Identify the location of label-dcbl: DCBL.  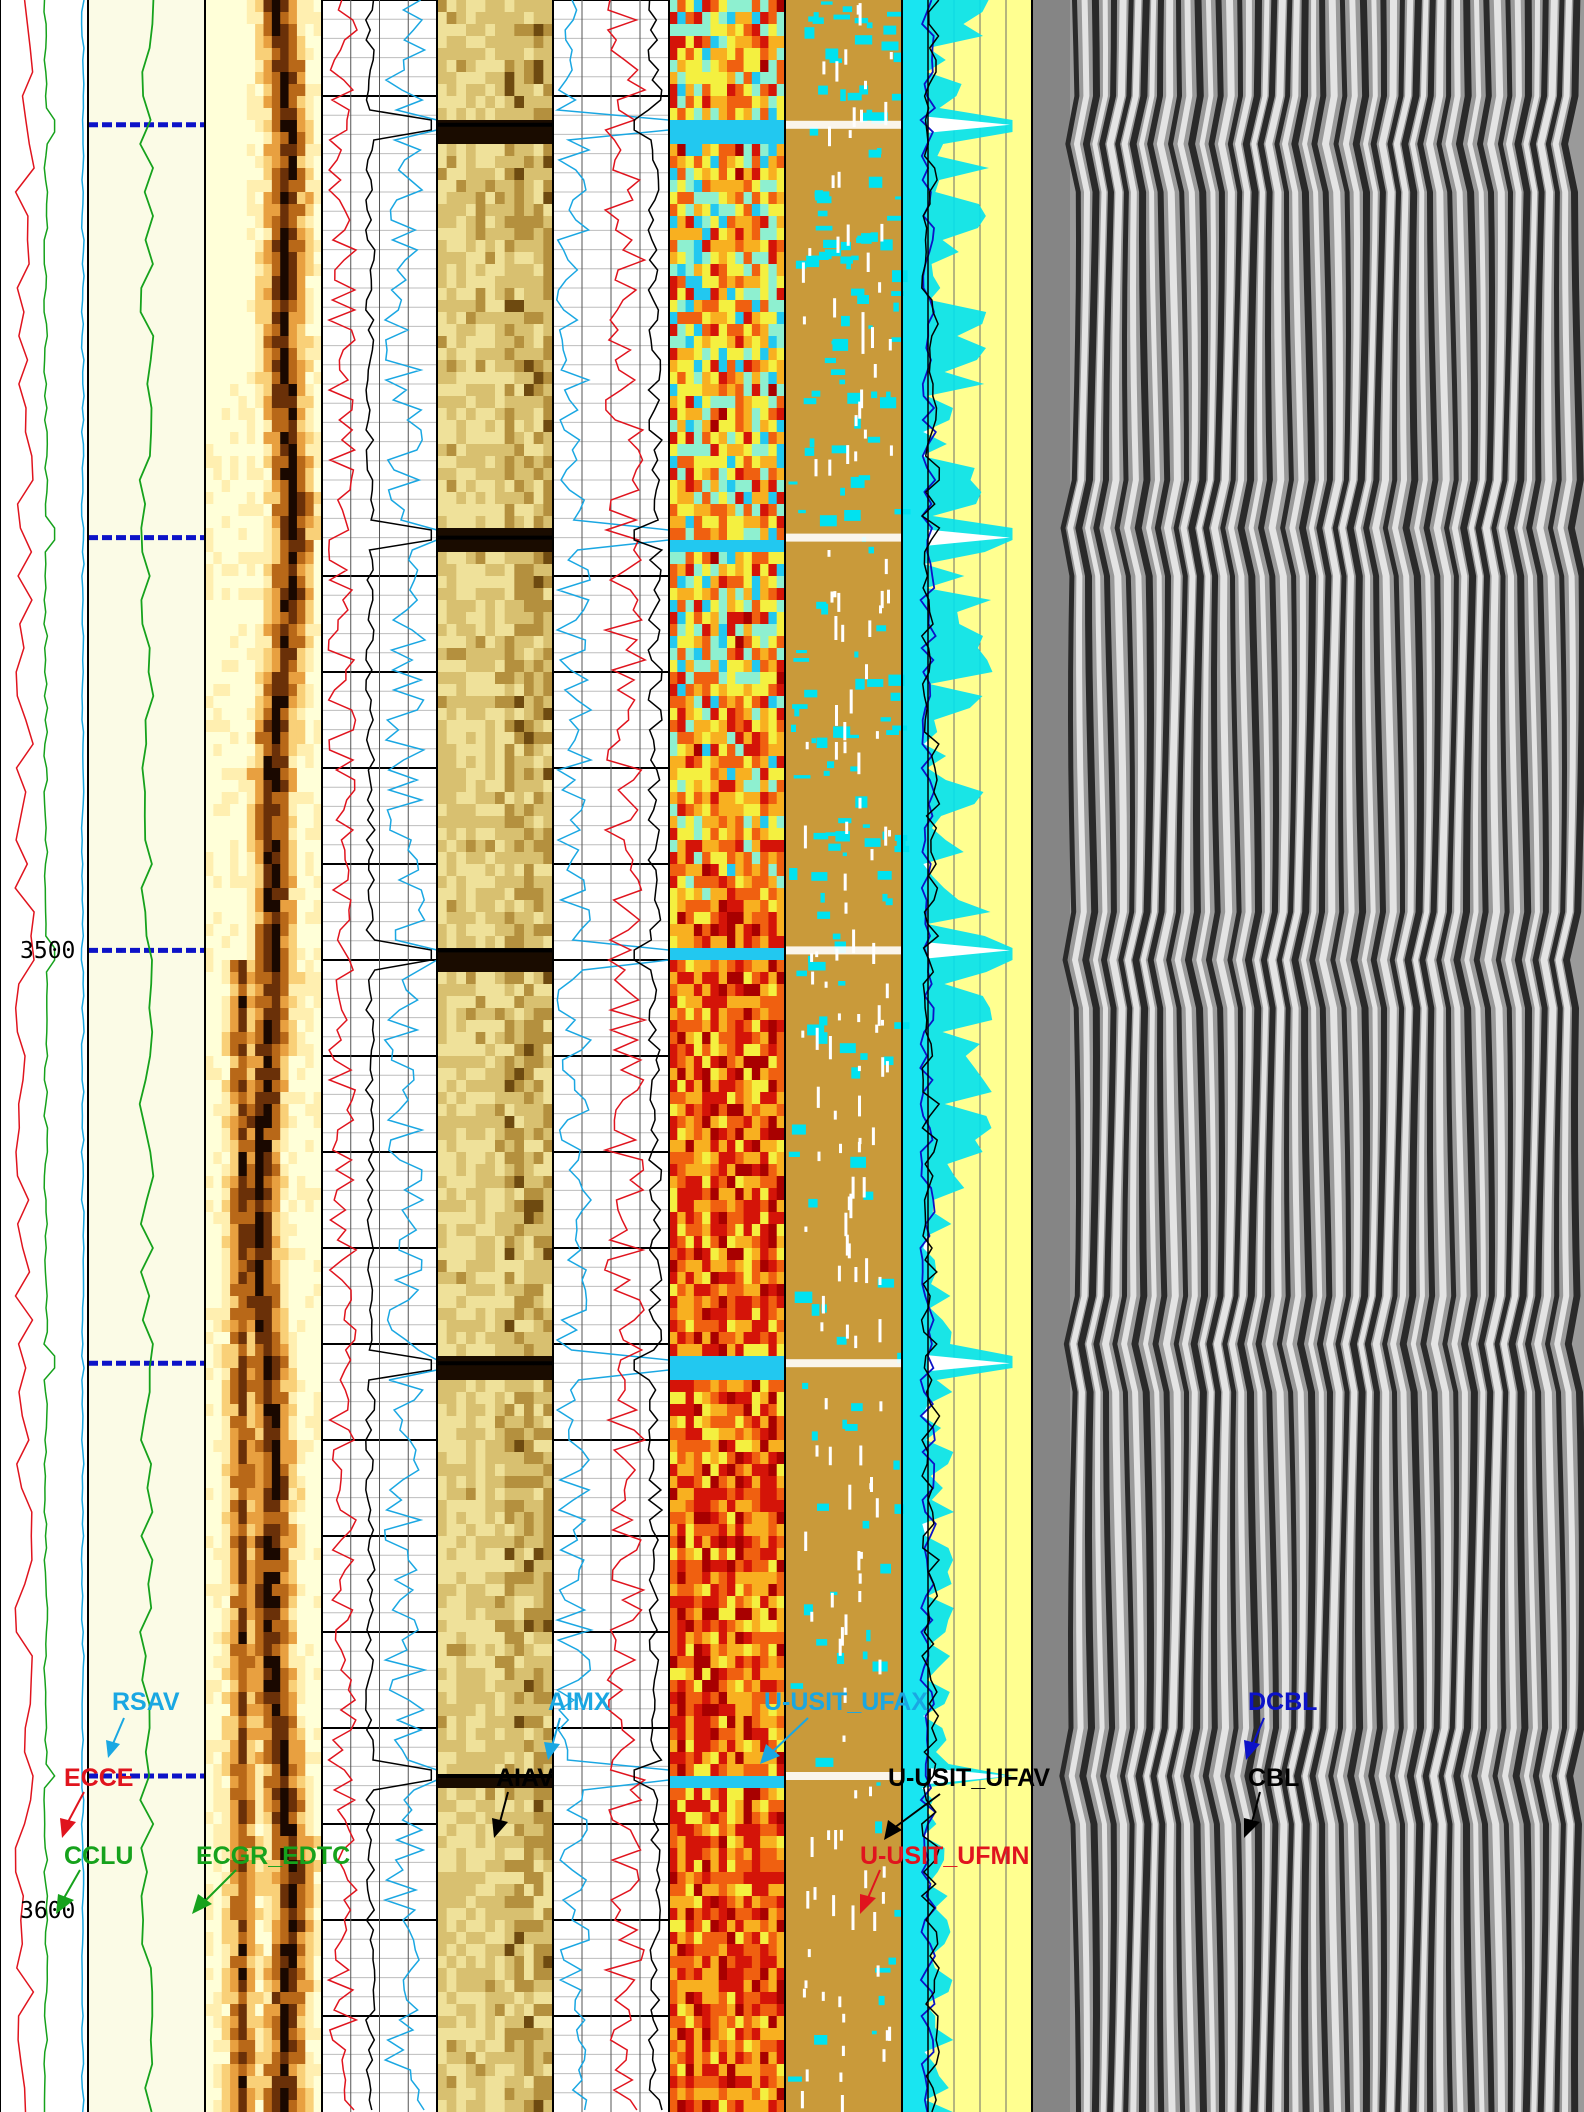
(1282, 1702).